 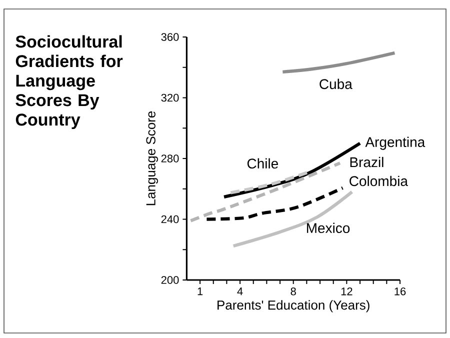 What do you see at coordinates (293, 292) in the screenshot?
I see `x-tick-label: 8` at bounding box center [293, 292].